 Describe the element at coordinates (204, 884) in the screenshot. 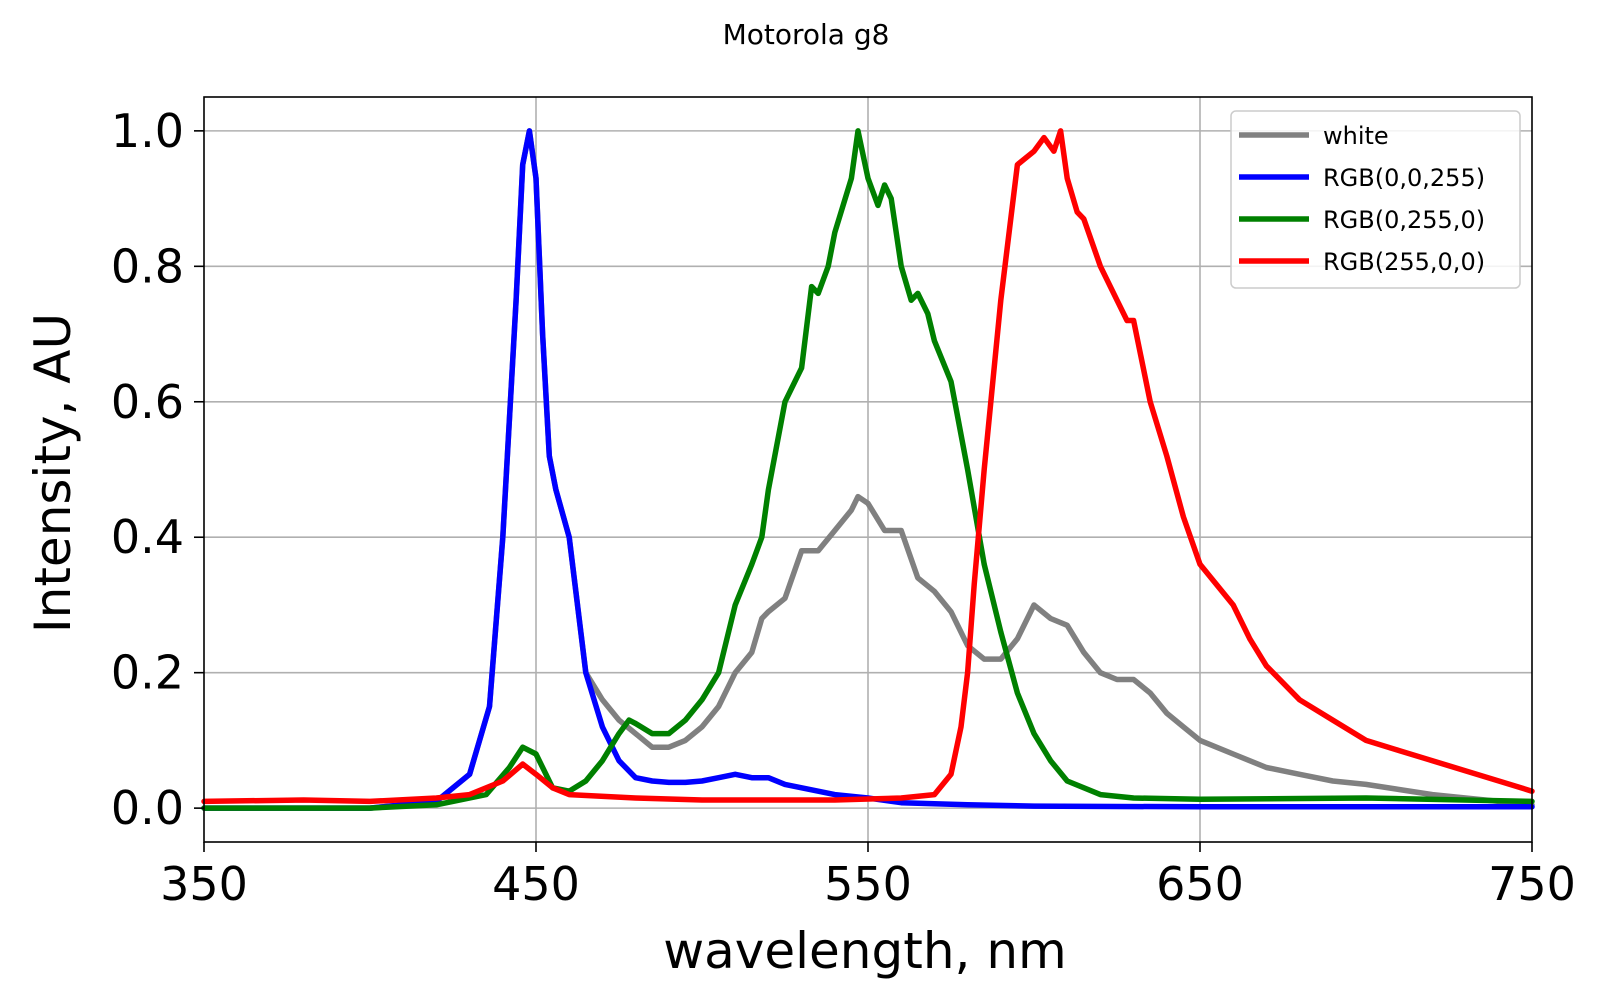

I see `x-tick-label: 350` at that location.